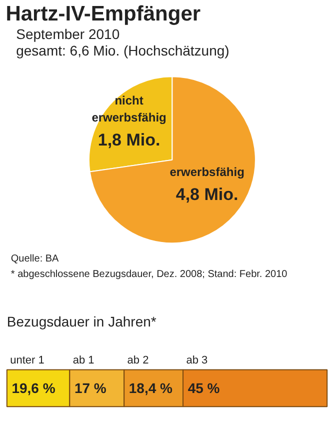  I want to click on data-label: 45 %, so click(204, 388).